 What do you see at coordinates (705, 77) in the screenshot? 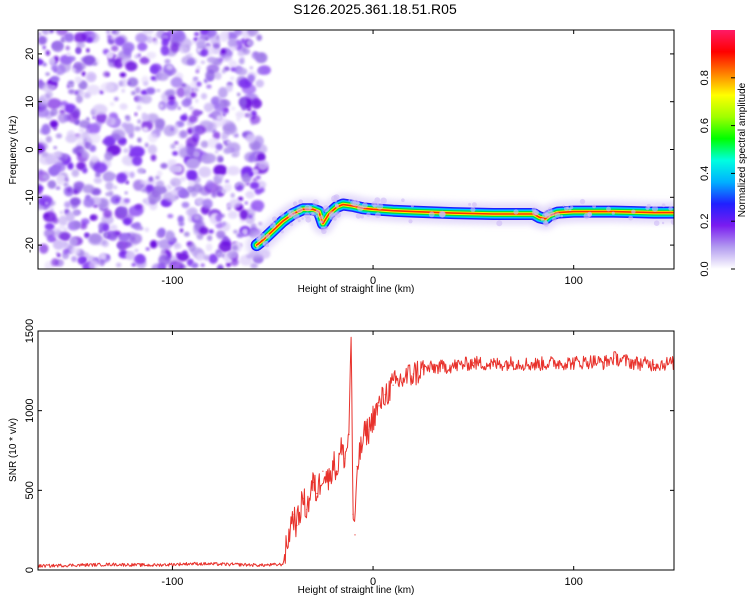
I see `colorbar-tick-label: 0.8` at bounding box center [705, 77].